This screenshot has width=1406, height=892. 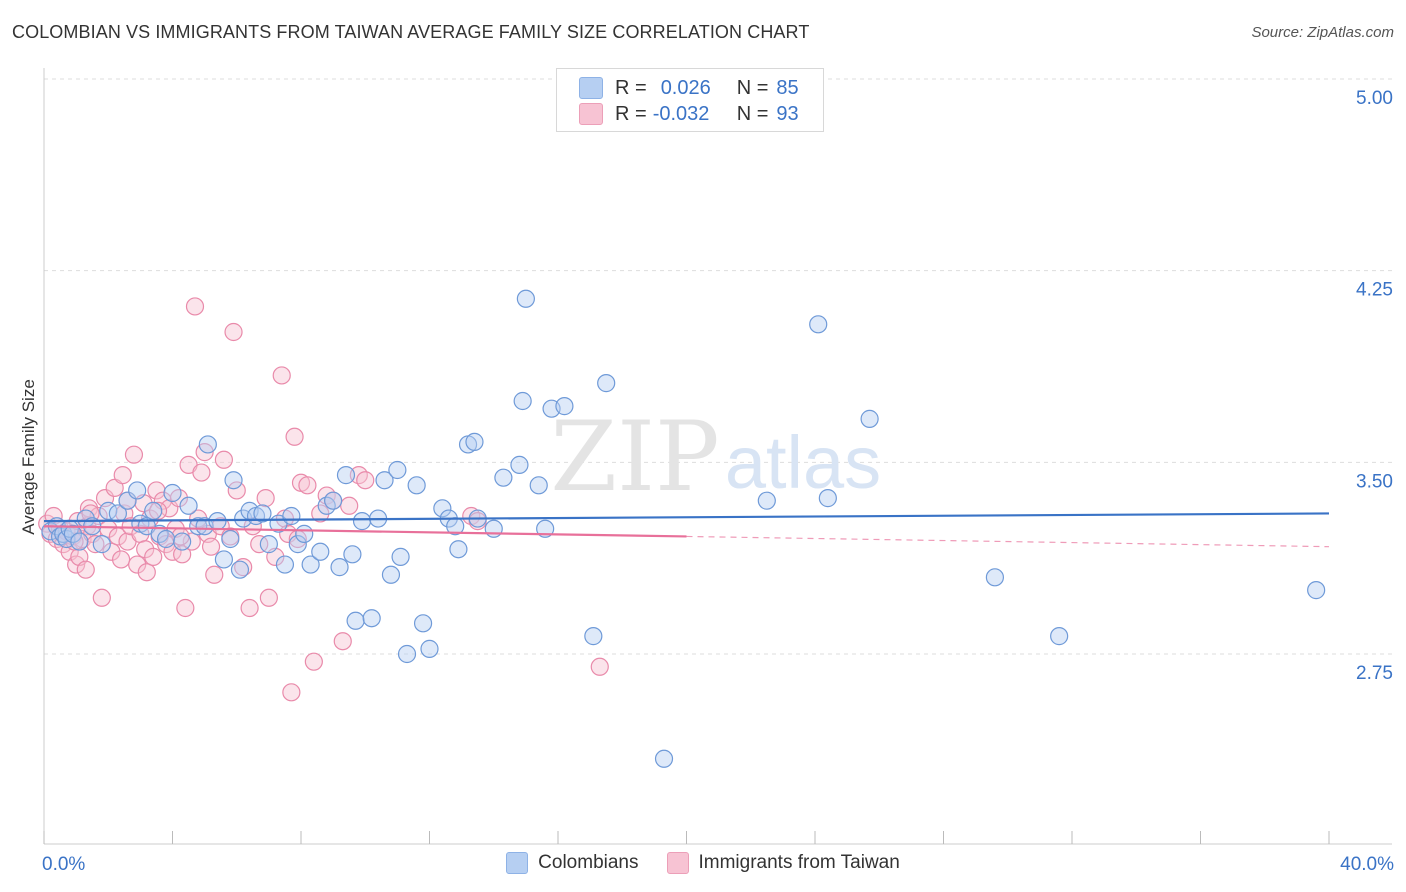 What do you see at coordinates (63, 864) in the screenshot?
I see `x-tick-label-min: 0.0%` at bounding box center [63, 864].